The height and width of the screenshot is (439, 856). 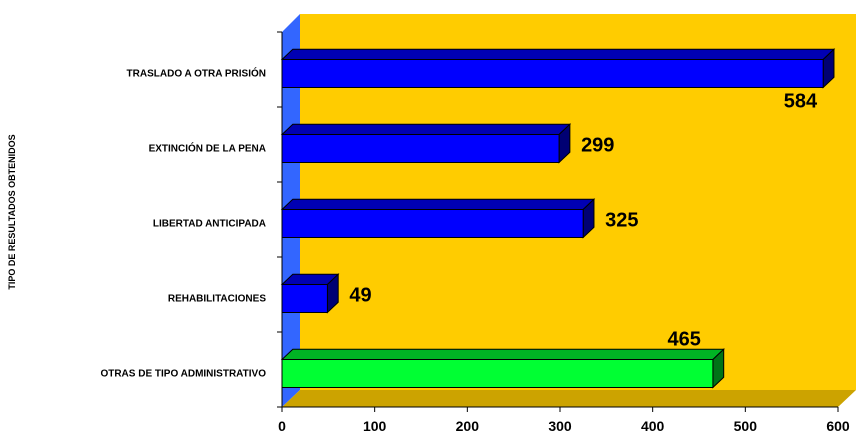 What do you see at coordinates (569, 398) in the screenshot?
I see `chart-floor` at bounding box center [569, 398].